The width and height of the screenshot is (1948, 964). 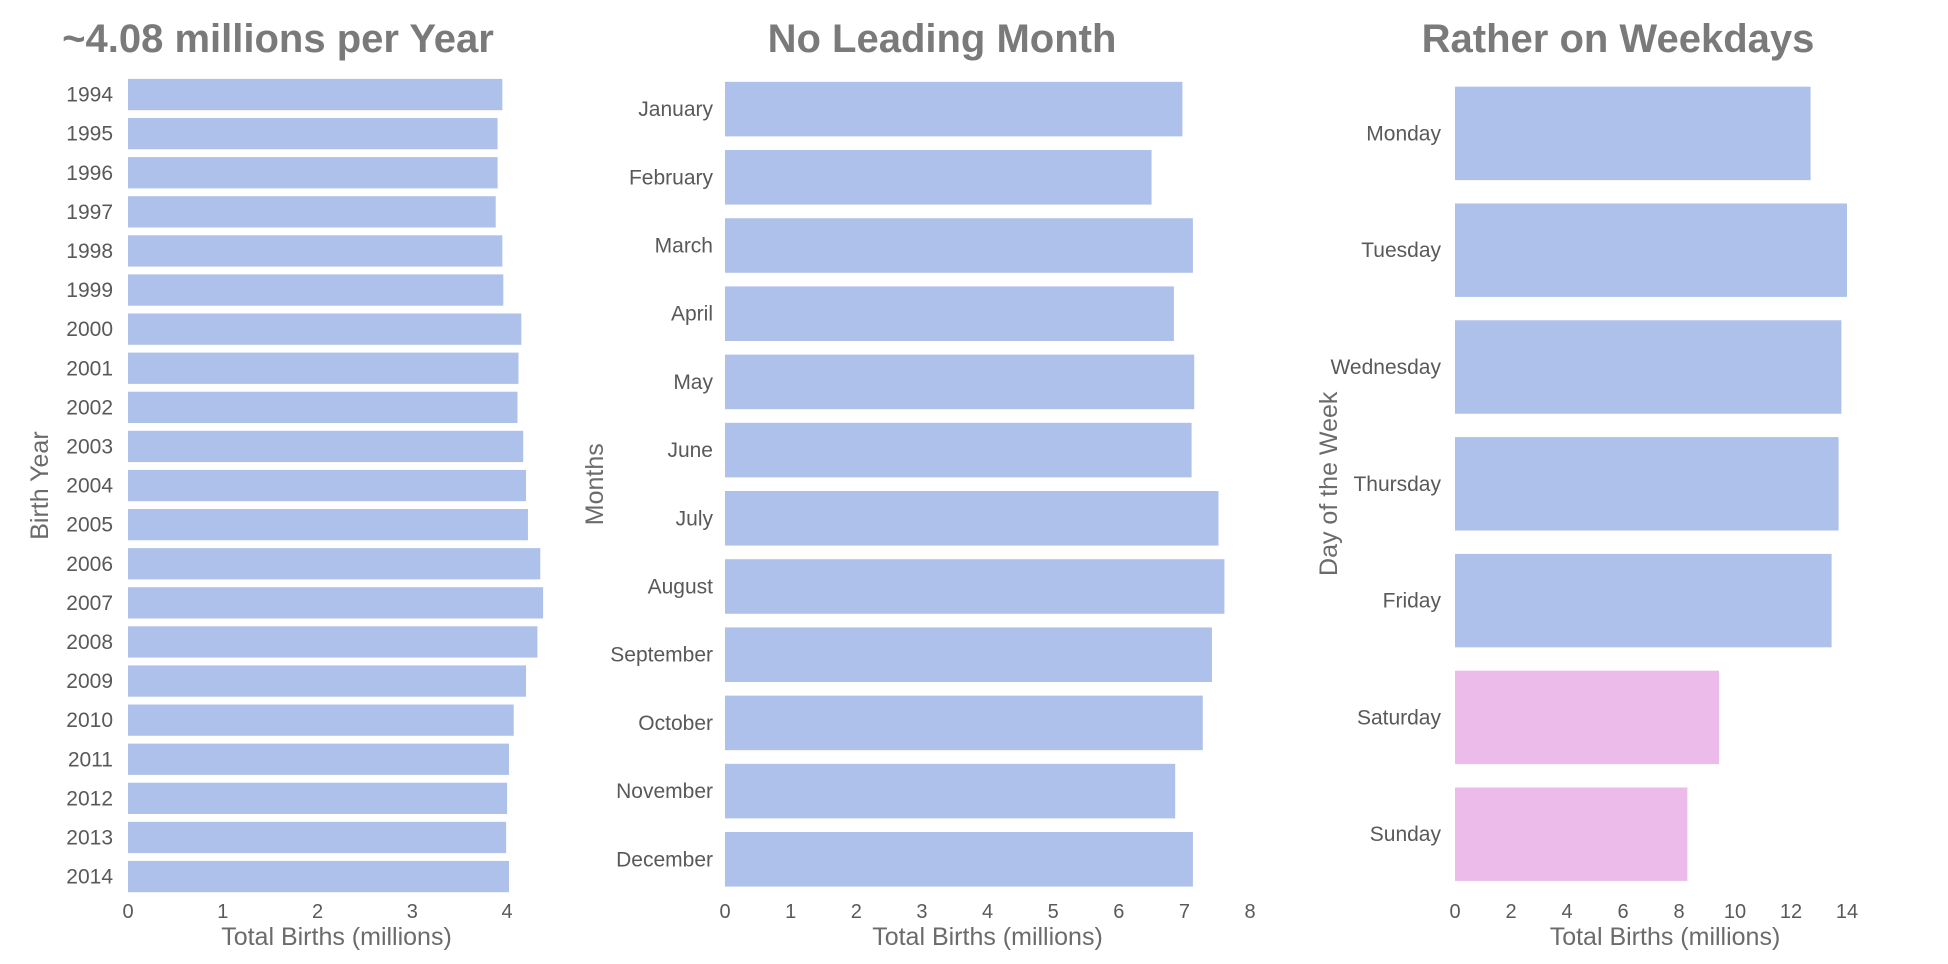 What do you see at coordinates (89, 95) in the screenshot?
I see `y-tick-label-1994: 1994` at bounding box center [89, 95].